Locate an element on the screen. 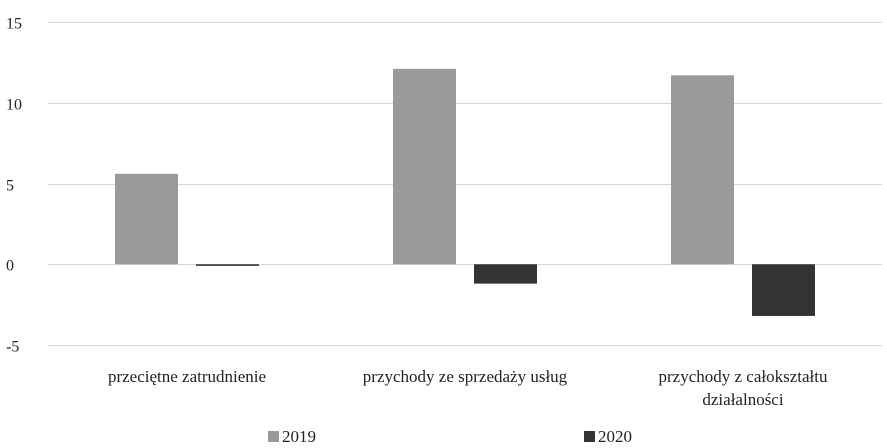 Image resolution: width=887 pixels, height=448 pixels. y-tick-label: 5 is located at coordinates (10, 186).